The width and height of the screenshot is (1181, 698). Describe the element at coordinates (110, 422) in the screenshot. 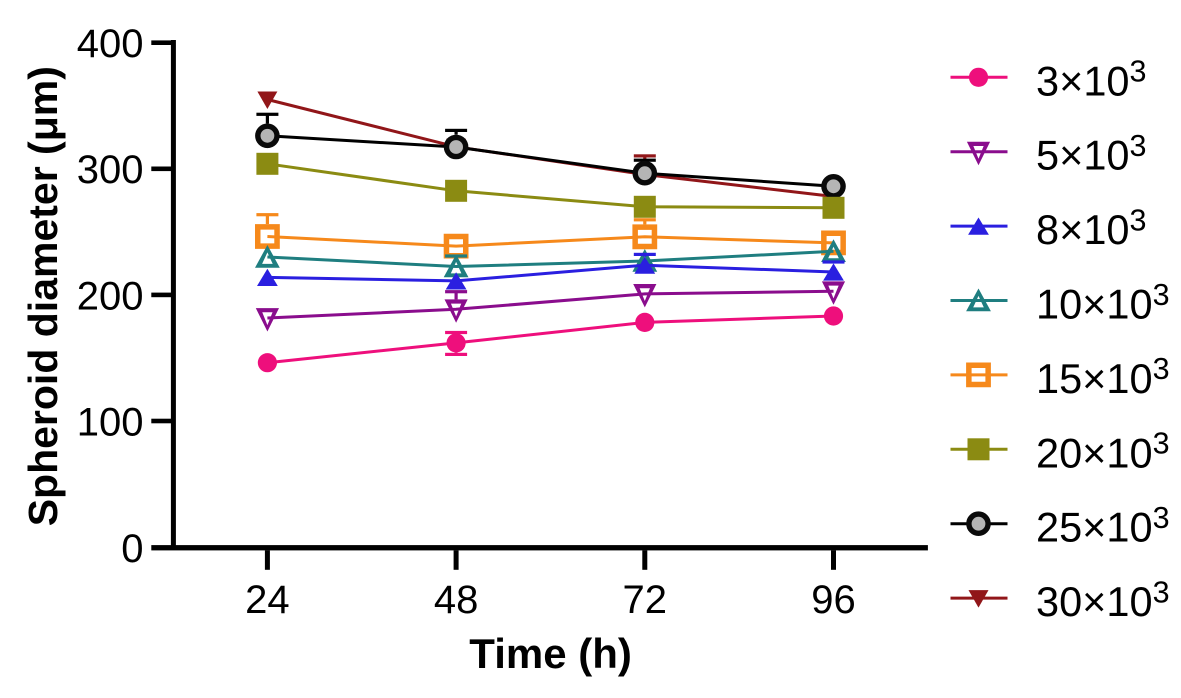

I see `svg-text: 100` at that location.